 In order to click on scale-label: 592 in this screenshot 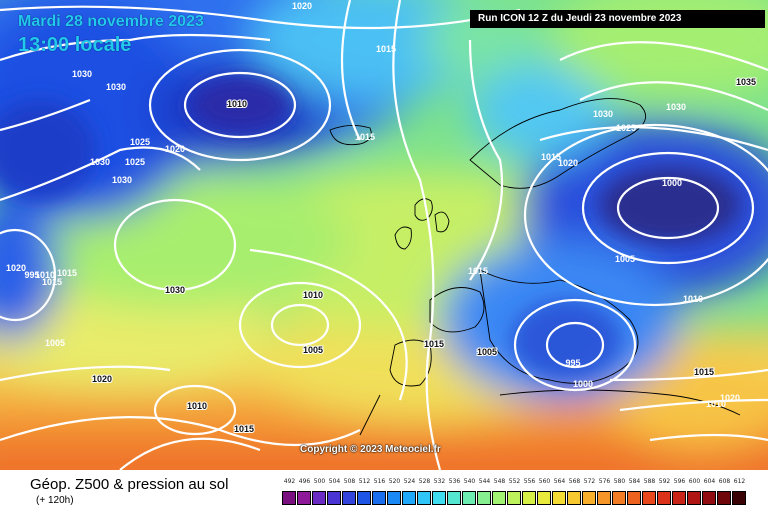, I will do `click(664, 481)`.